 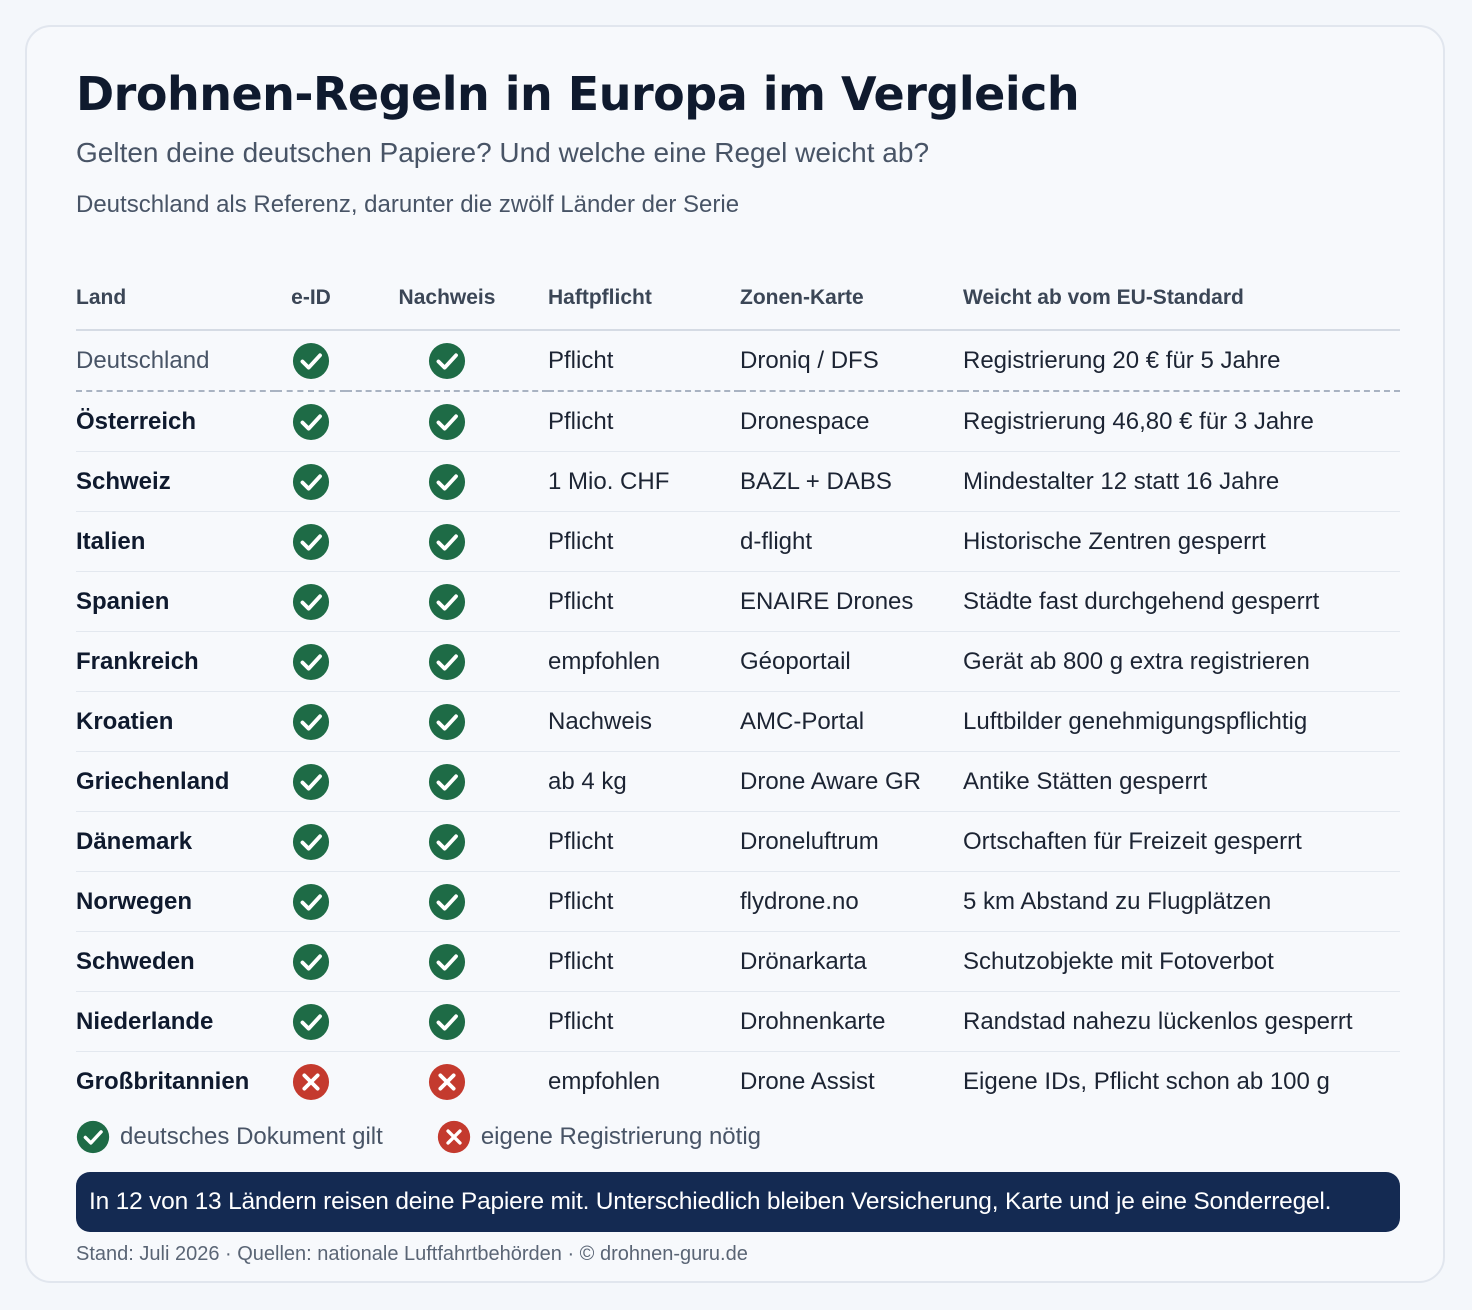 I want to click on cell-haftpflicht: Nachweis, so click(x=644, y=721).